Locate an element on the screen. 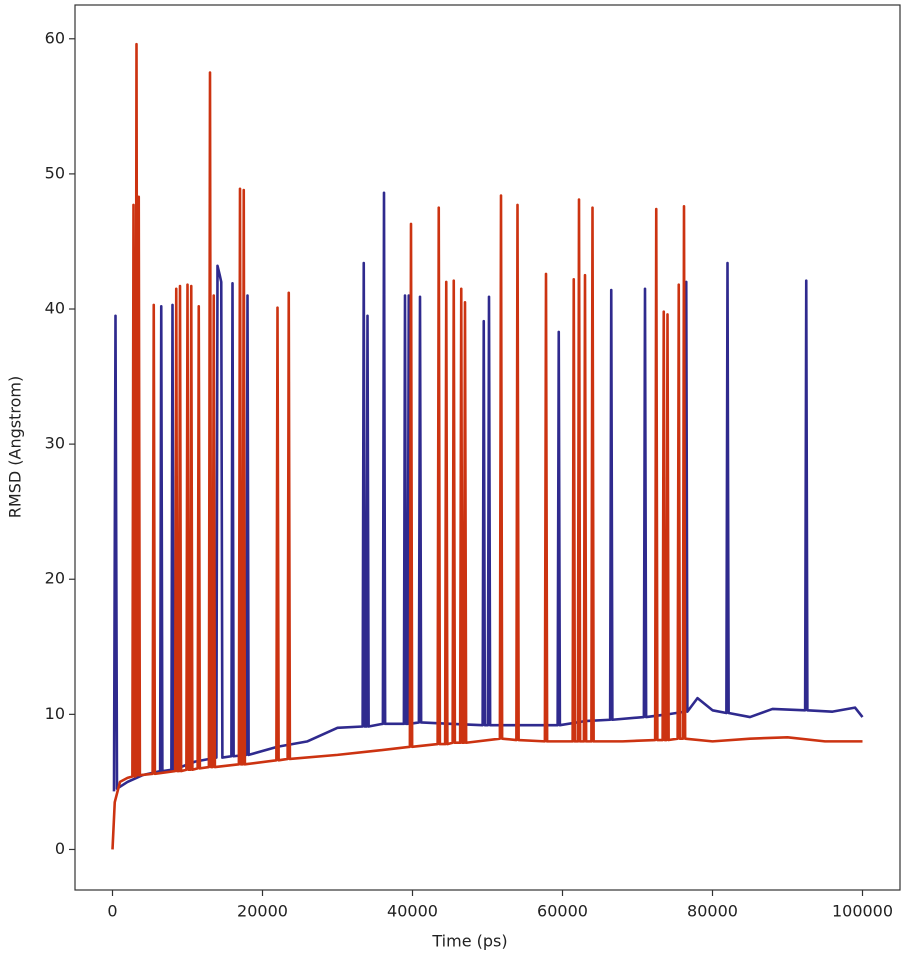 This screenshot has width=905, height=958. y-tick-label: 20 is located at coordinates (55, 578).